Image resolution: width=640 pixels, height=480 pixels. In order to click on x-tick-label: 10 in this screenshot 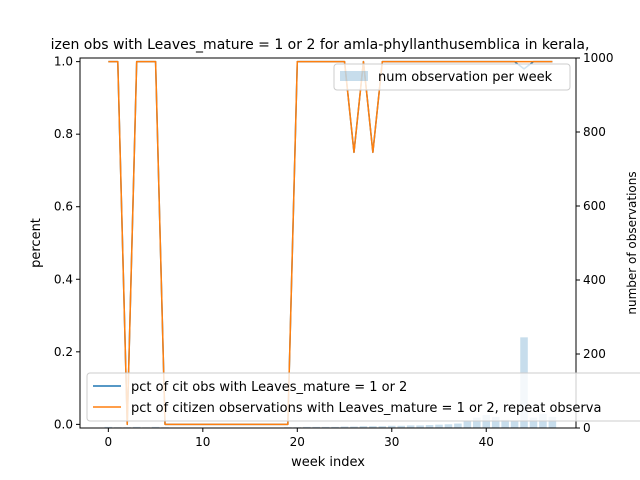, I will do `click(202, 442)`.